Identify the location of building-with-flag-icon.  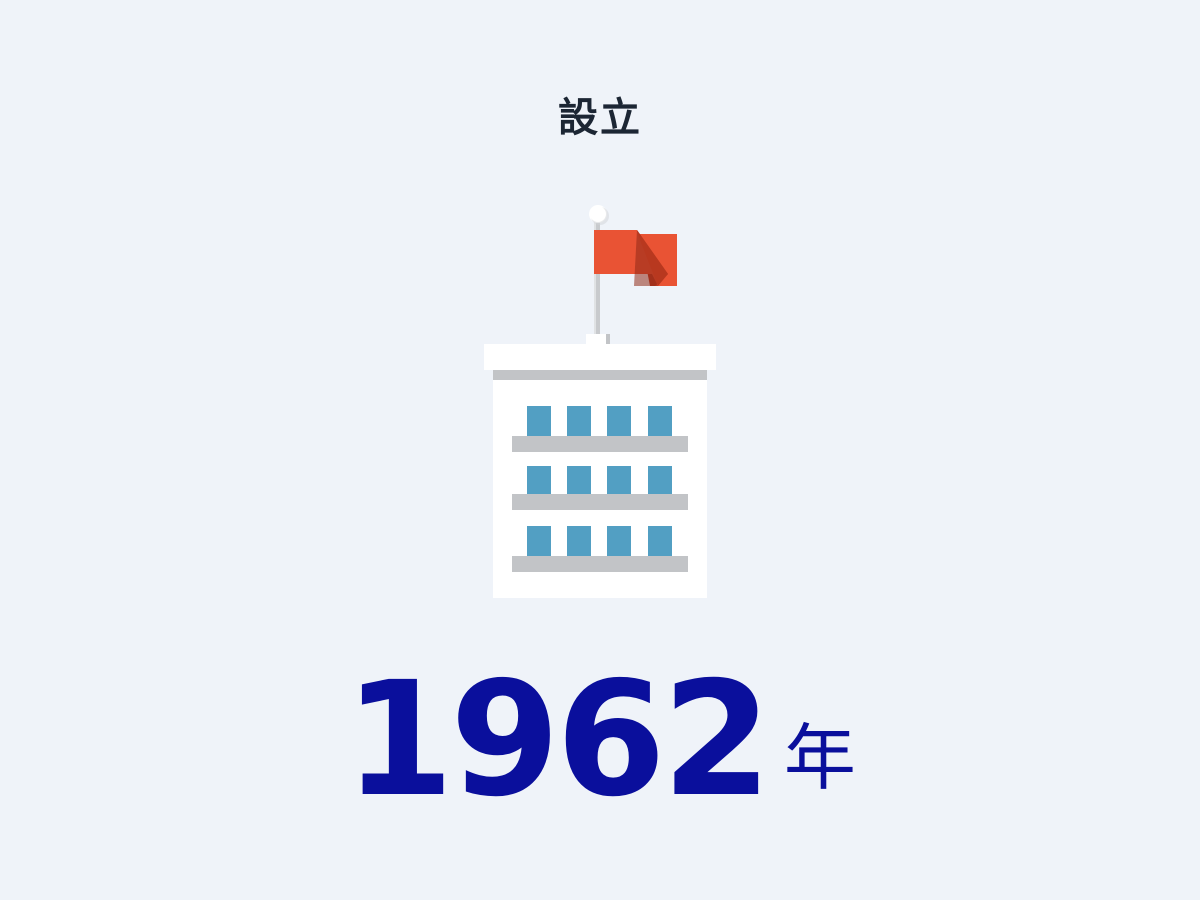
(600, 400).